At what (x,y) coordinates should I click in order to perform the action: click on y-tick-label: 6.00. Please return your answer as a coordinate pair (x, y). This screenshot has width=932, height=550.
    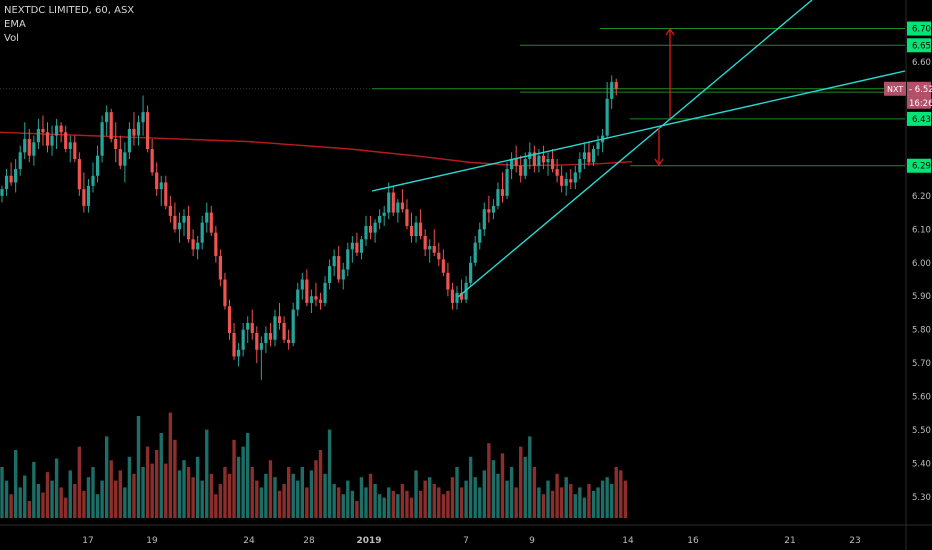
    Looking at the image, I should click on (921, 264).